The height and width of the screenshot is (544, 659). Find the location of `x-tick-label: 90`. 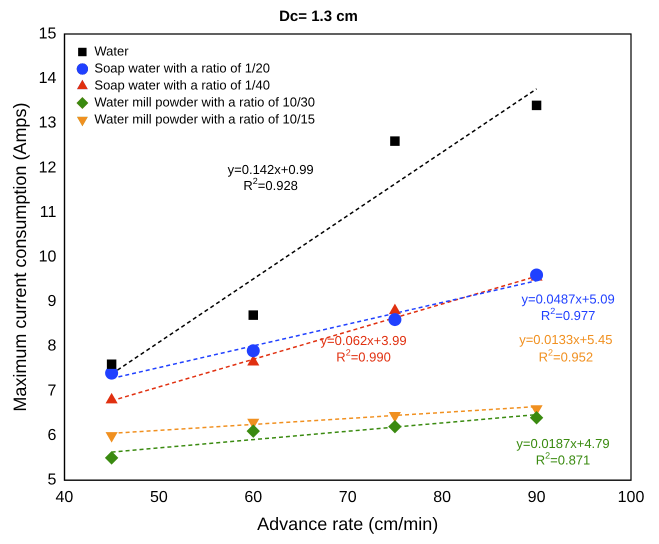

x-tick-label: 90 is located at coordinates (537, 497).